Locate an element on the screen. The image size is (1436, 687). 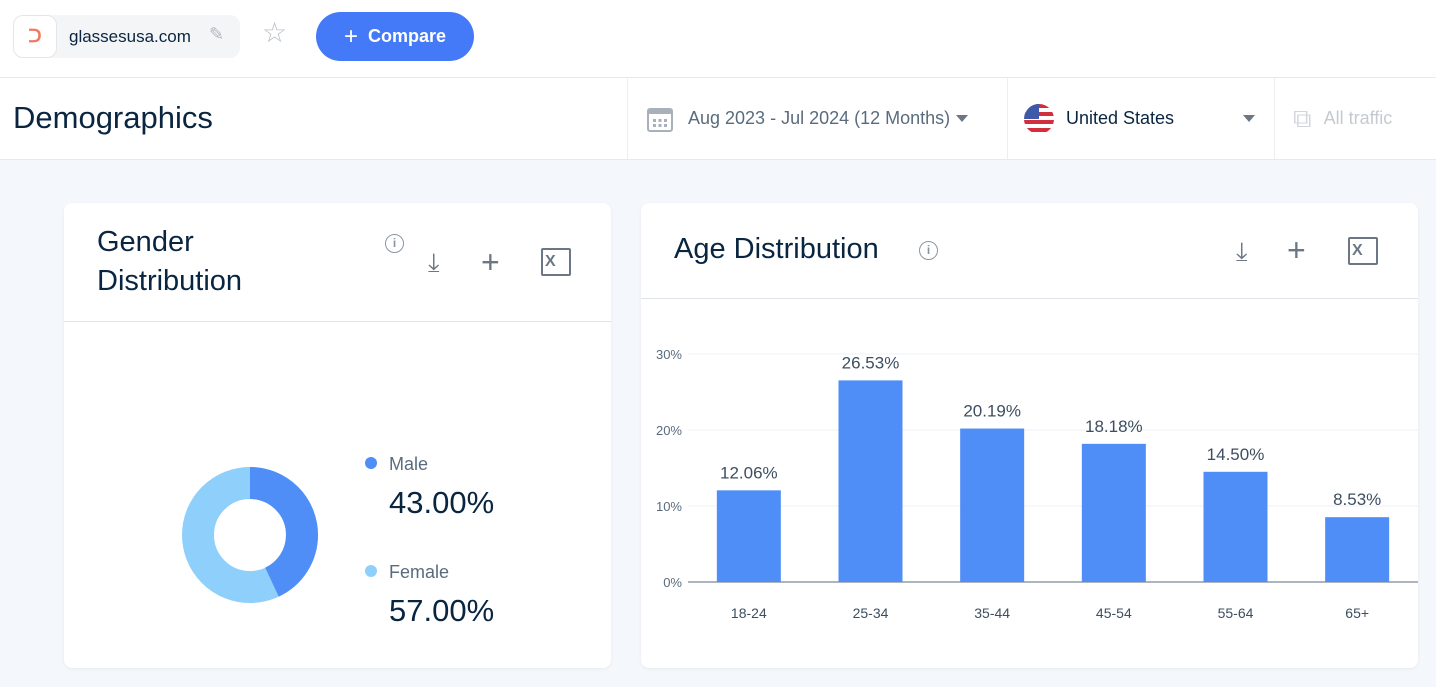
donut-male-slice is located at coordinates (250, 535).